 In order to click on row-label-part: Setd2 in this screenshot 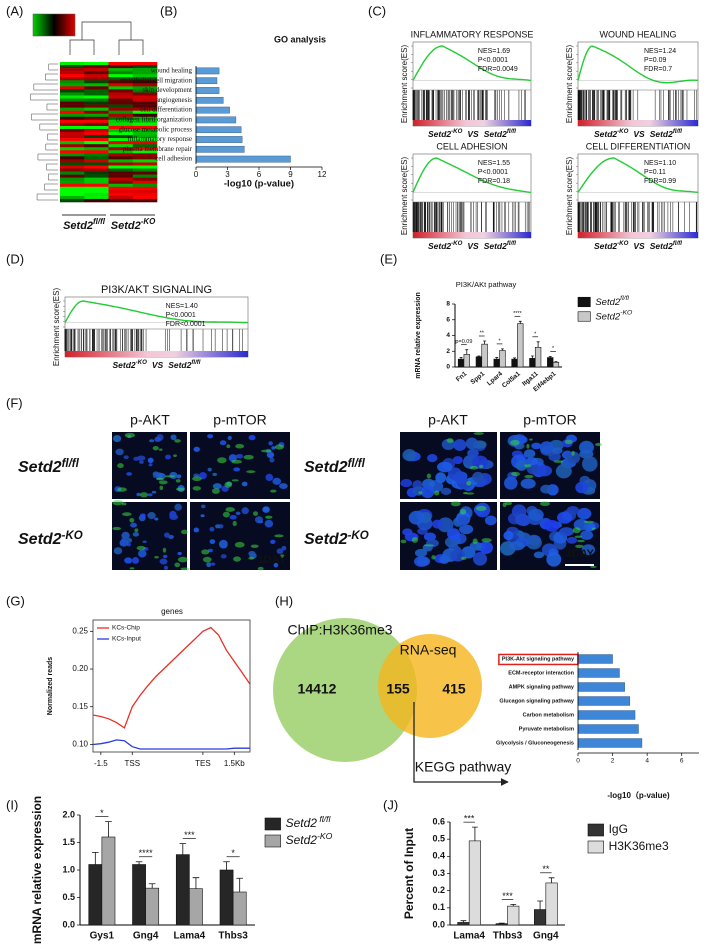, I will do `click(326, 467)`.